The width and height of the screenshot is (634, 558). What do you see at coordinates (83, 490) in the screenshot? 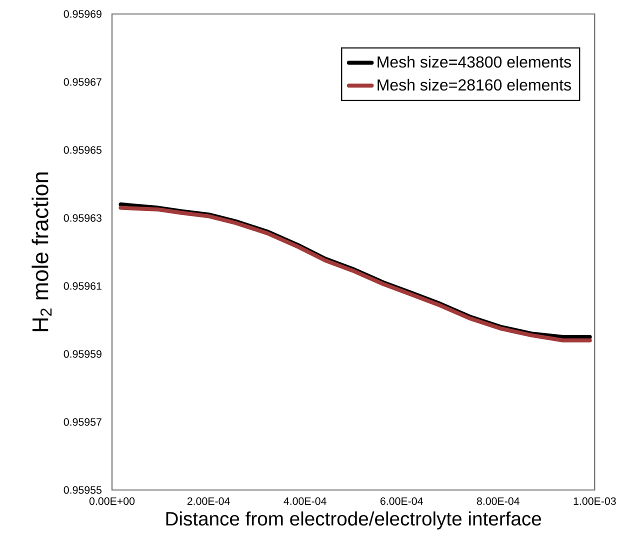
I see `y-tick-label: 0.95955` at bounding box center [83, 490].